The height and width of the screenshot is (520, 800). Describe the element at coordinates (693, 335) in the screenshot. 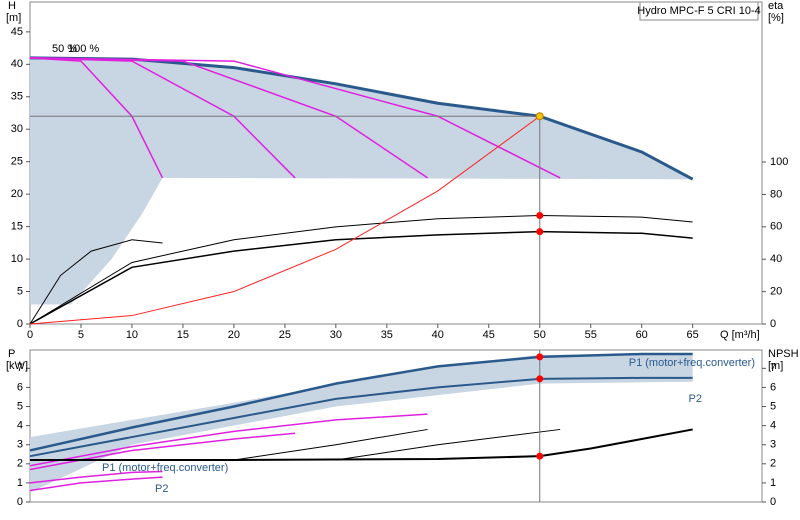

I see `x-tick-label: 65` at that location.